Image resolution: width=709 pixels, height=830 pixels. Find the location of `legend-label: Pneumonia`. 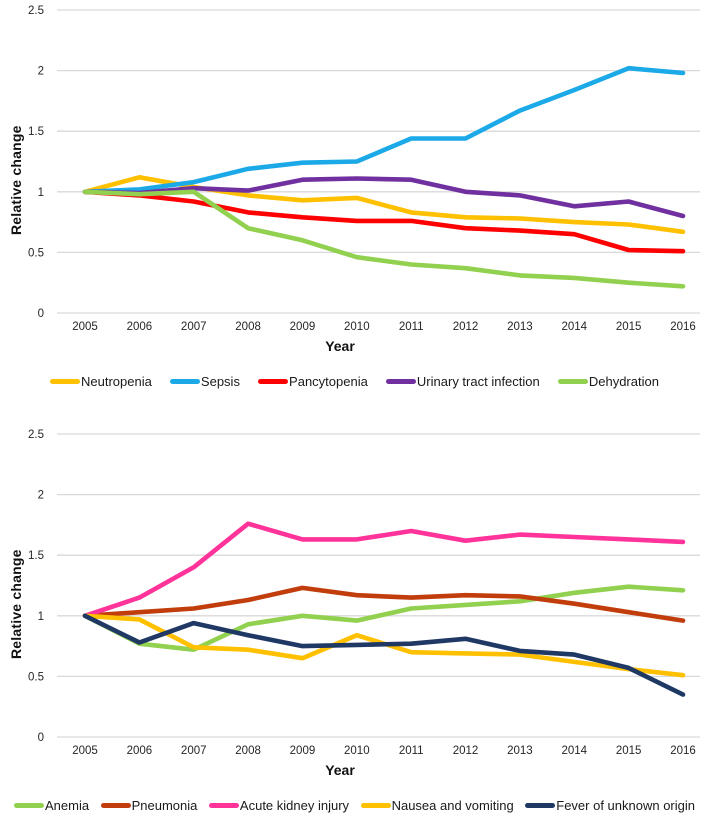

legend-label: Pneumonia is located at coordinates (164, 805).